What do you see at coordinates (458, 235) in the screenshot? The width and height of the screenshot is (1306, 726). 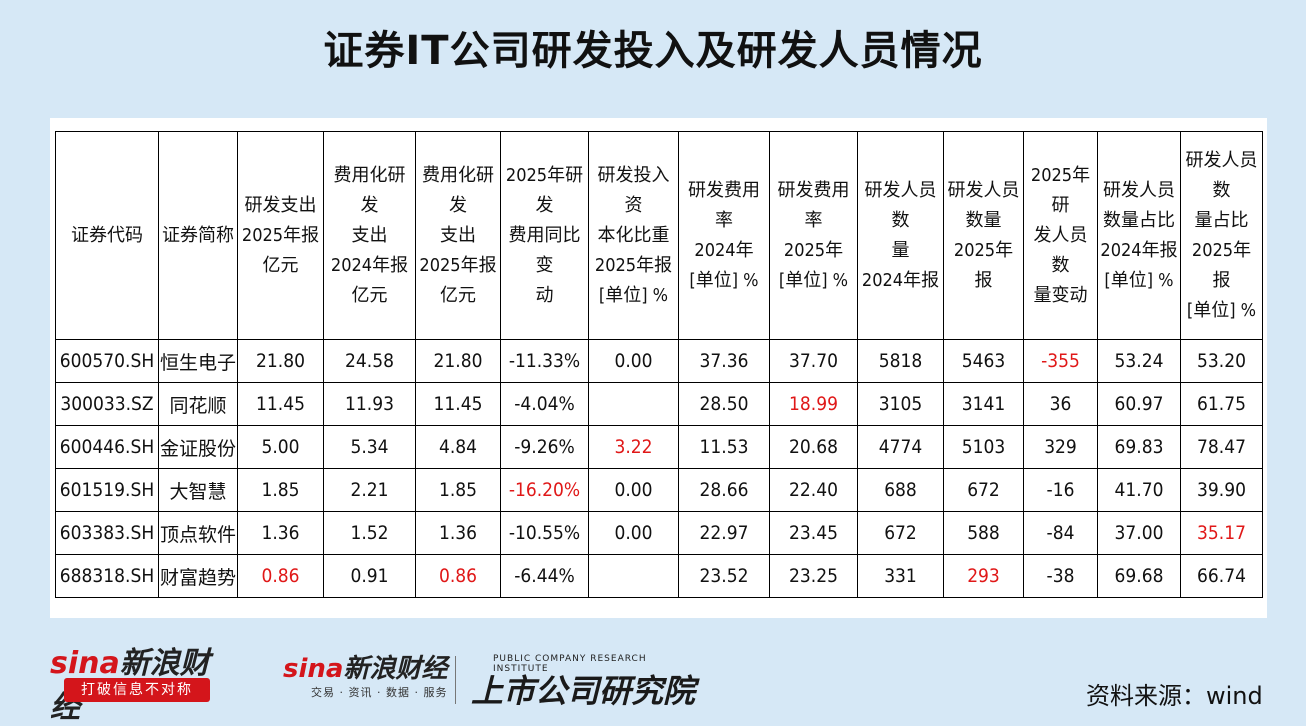 I see `column-header: 费用化研发 支出 2025年报 亿元` at bounding box center [458, 235].